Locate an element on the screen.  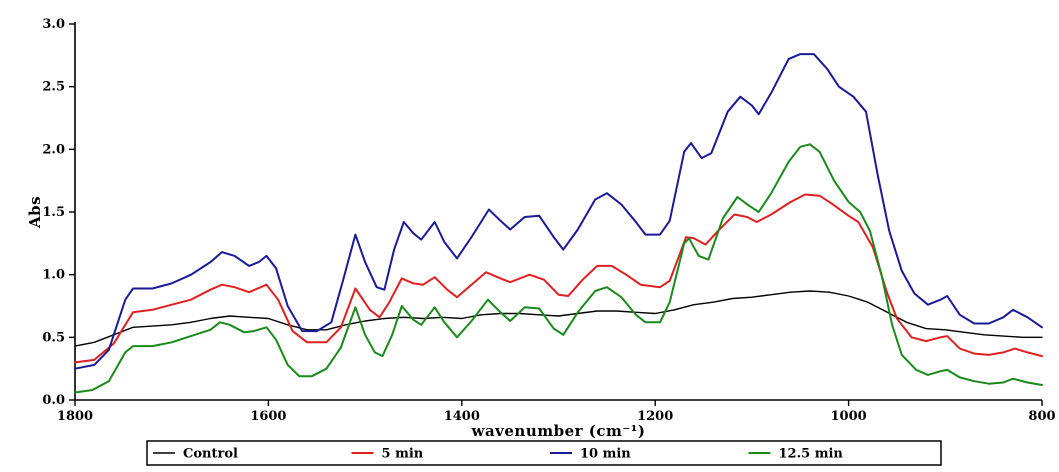
x-axis-title: wavenumber (cm⁻¹) is located at coordinates (558, 431).